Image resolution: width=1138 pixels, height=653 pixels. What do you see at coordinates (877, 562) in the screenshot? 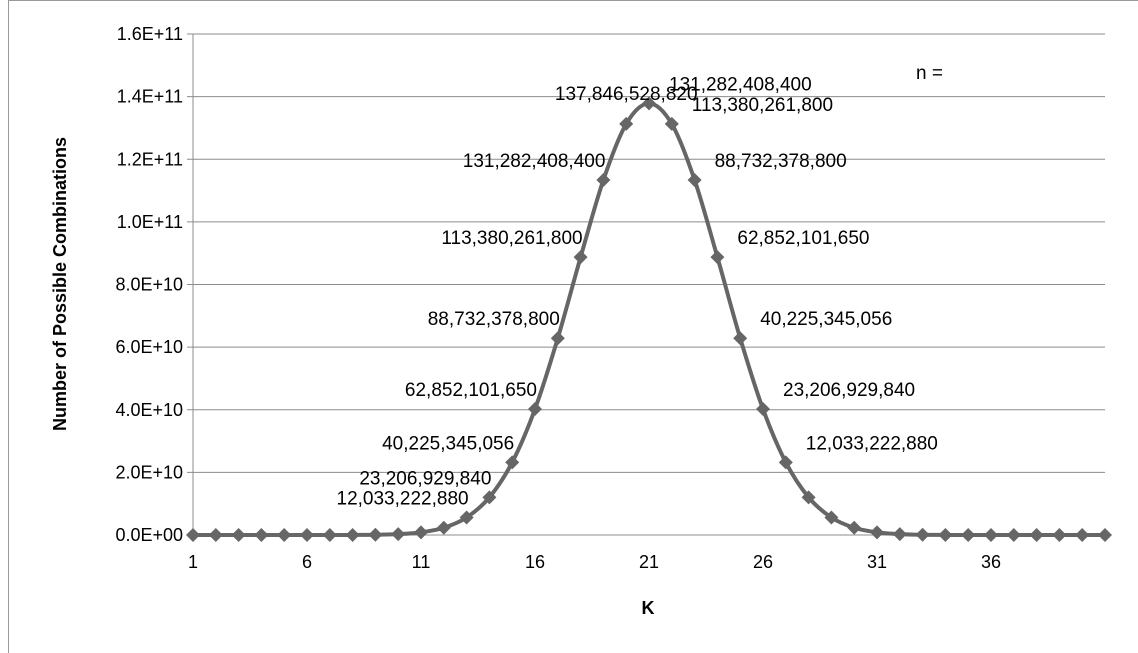
I see `x-tick-label: 31` at bounding box center [877, 562].